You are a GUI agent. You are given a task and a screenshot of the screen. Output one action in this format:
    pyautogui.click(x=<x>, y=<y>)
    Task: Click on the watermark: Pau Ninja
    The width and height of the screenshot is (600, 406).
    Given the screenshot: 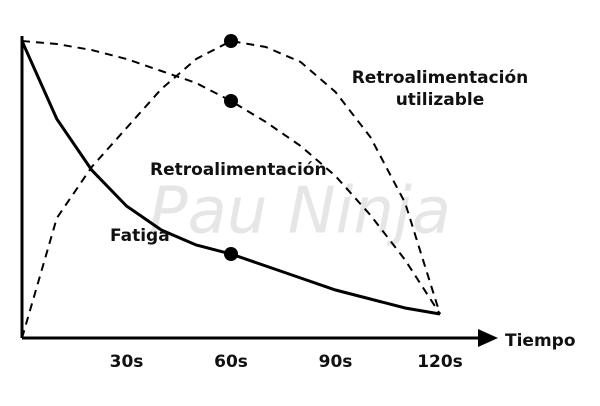 What is the action you would take?
    pyautogui.click(x=300, y=212)
    